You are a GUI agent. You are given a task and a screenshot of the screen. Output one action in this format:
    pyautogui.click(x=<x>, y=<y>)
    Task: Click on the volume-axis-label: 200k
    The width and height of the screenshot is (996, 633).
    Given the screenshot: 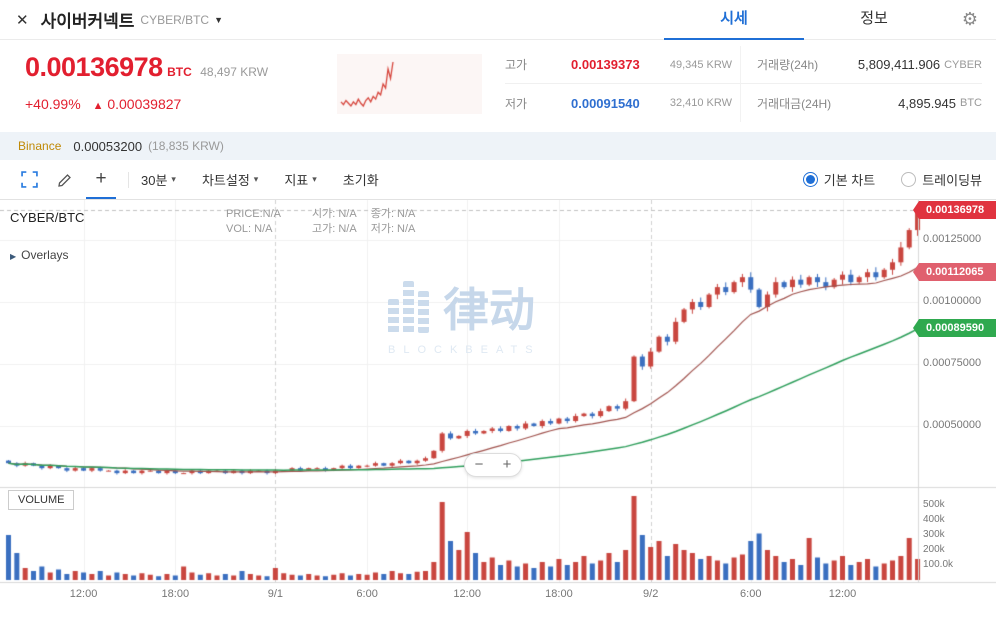 What is the action you would take?
    pyautogui.click(x=934, y=549)
    